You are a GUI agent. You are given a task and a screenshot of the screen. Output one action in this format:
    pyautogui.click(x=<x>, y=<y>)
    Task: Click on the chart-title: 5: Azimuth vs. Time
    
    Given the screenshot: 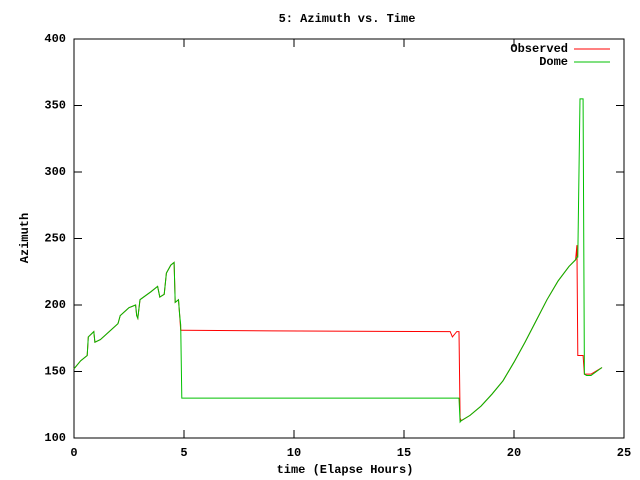 What is the action you would take?
    pyautogui.click(x=347, y=19)
    